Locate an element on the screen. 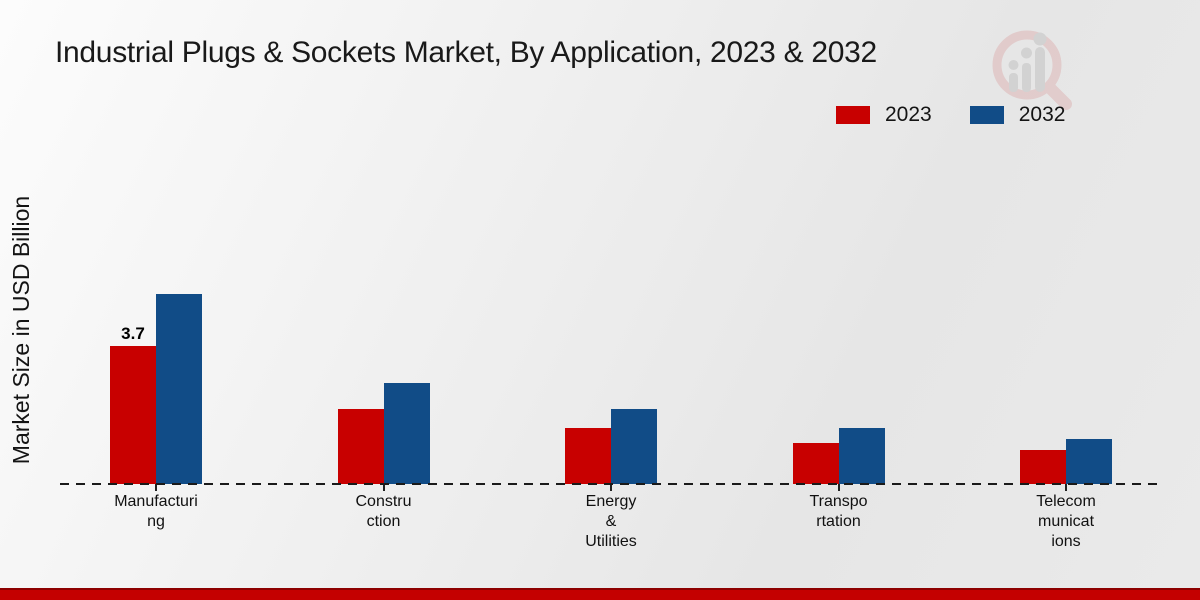 The height and width of the screenshot is (600, 1200). legend-label-2023: 2023 is located at coordinates (908, 114).